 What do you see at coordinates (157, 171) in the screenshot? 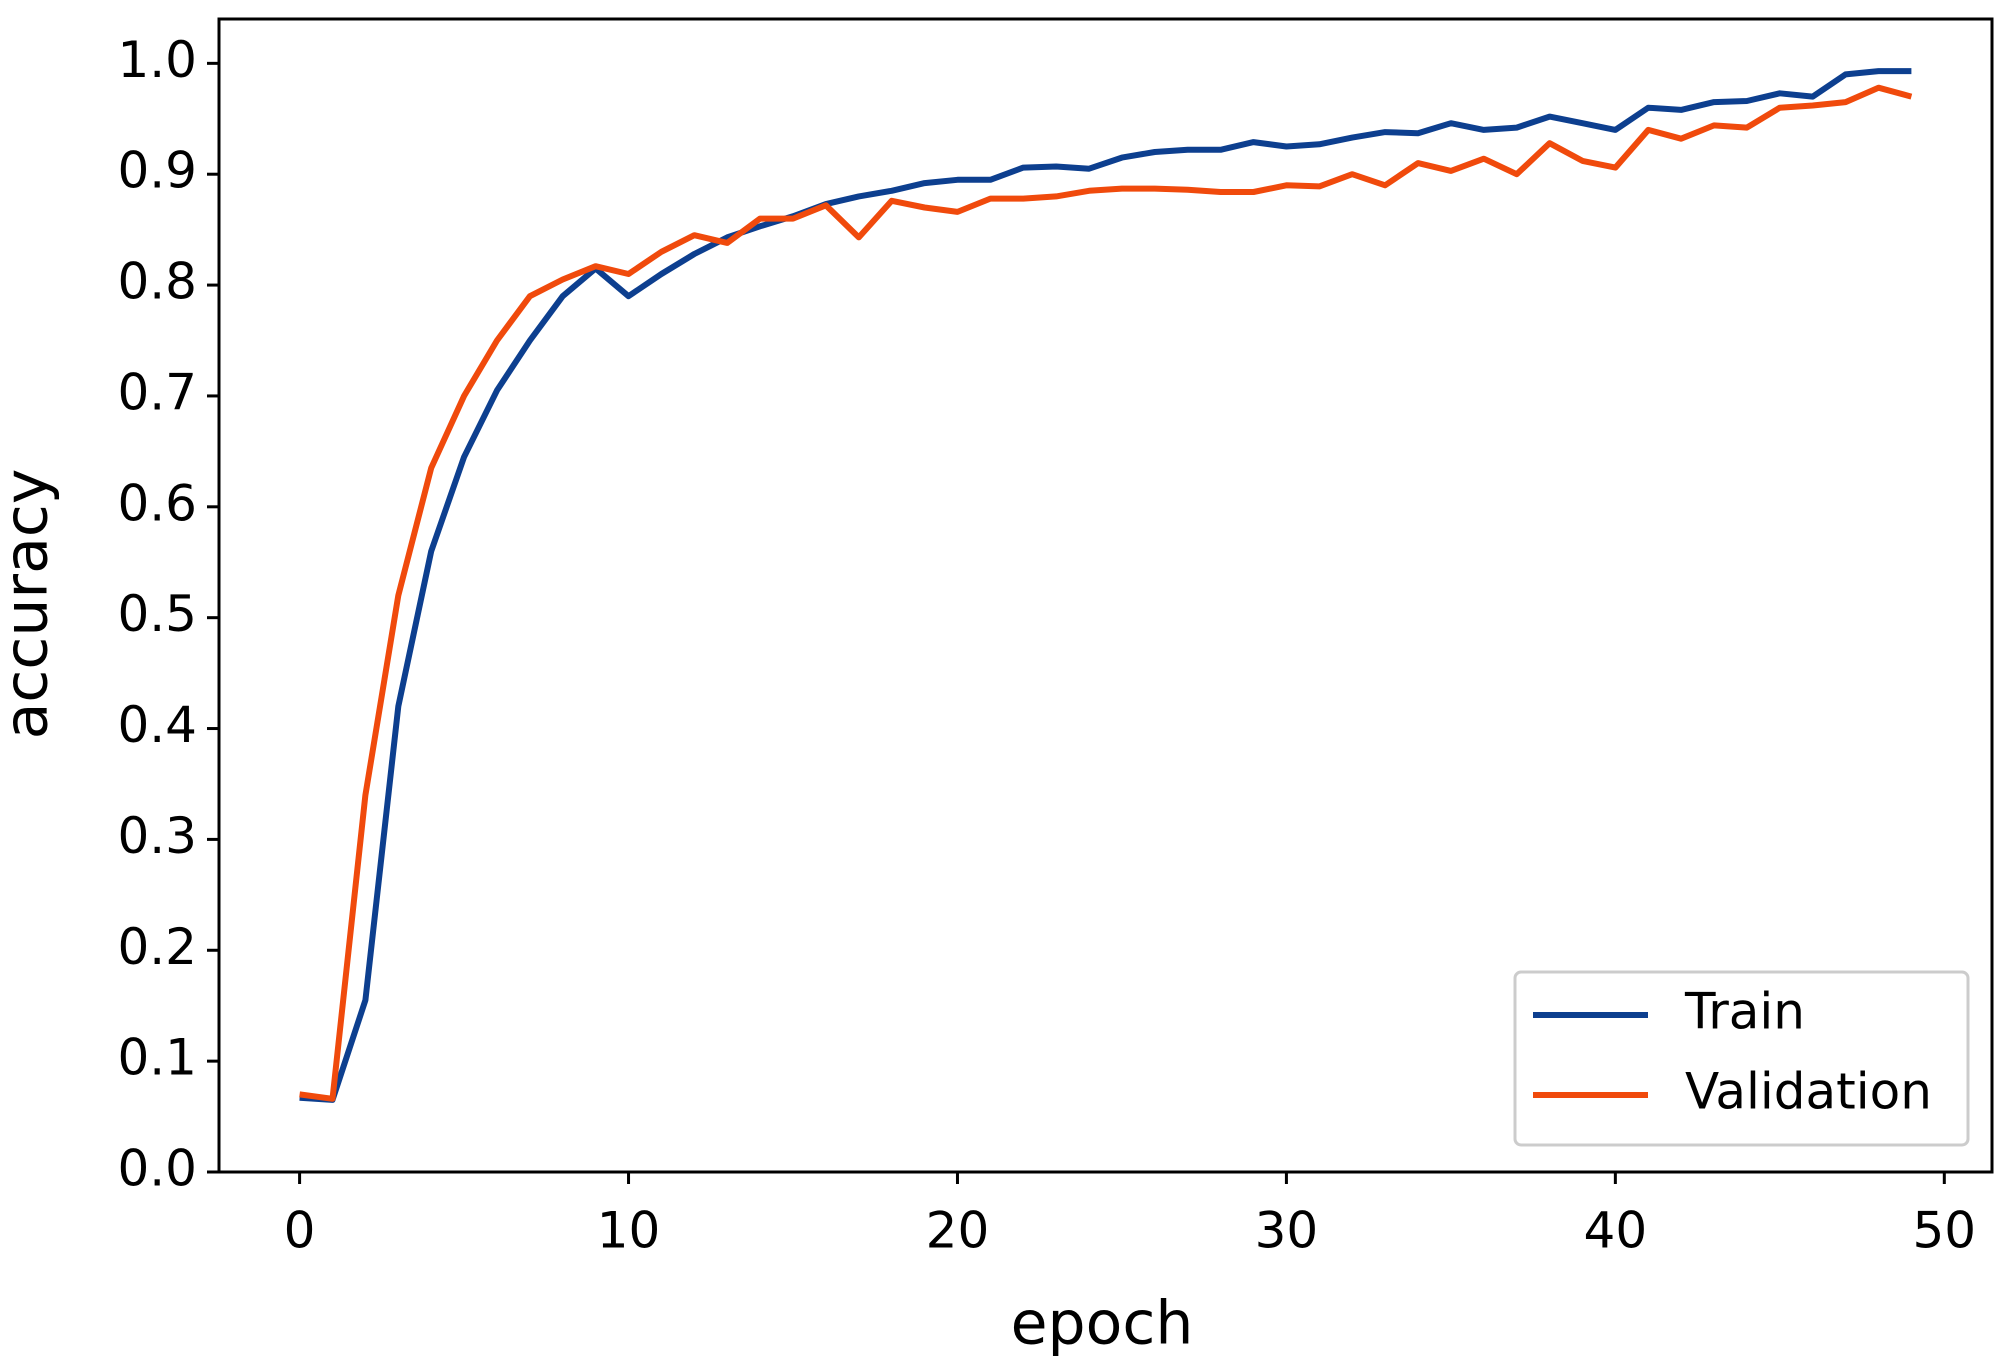
I see `y-tick-label: 0.9` at bounding box center [157, 171].